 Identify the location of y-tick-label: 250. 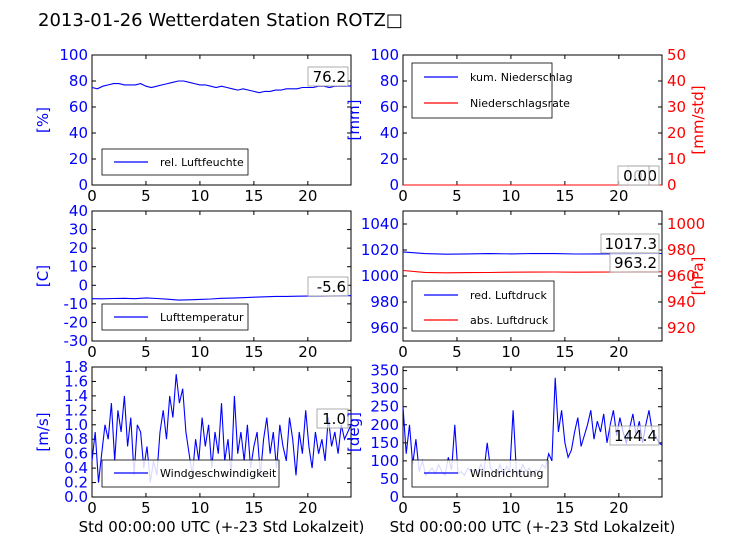
(384, 407).